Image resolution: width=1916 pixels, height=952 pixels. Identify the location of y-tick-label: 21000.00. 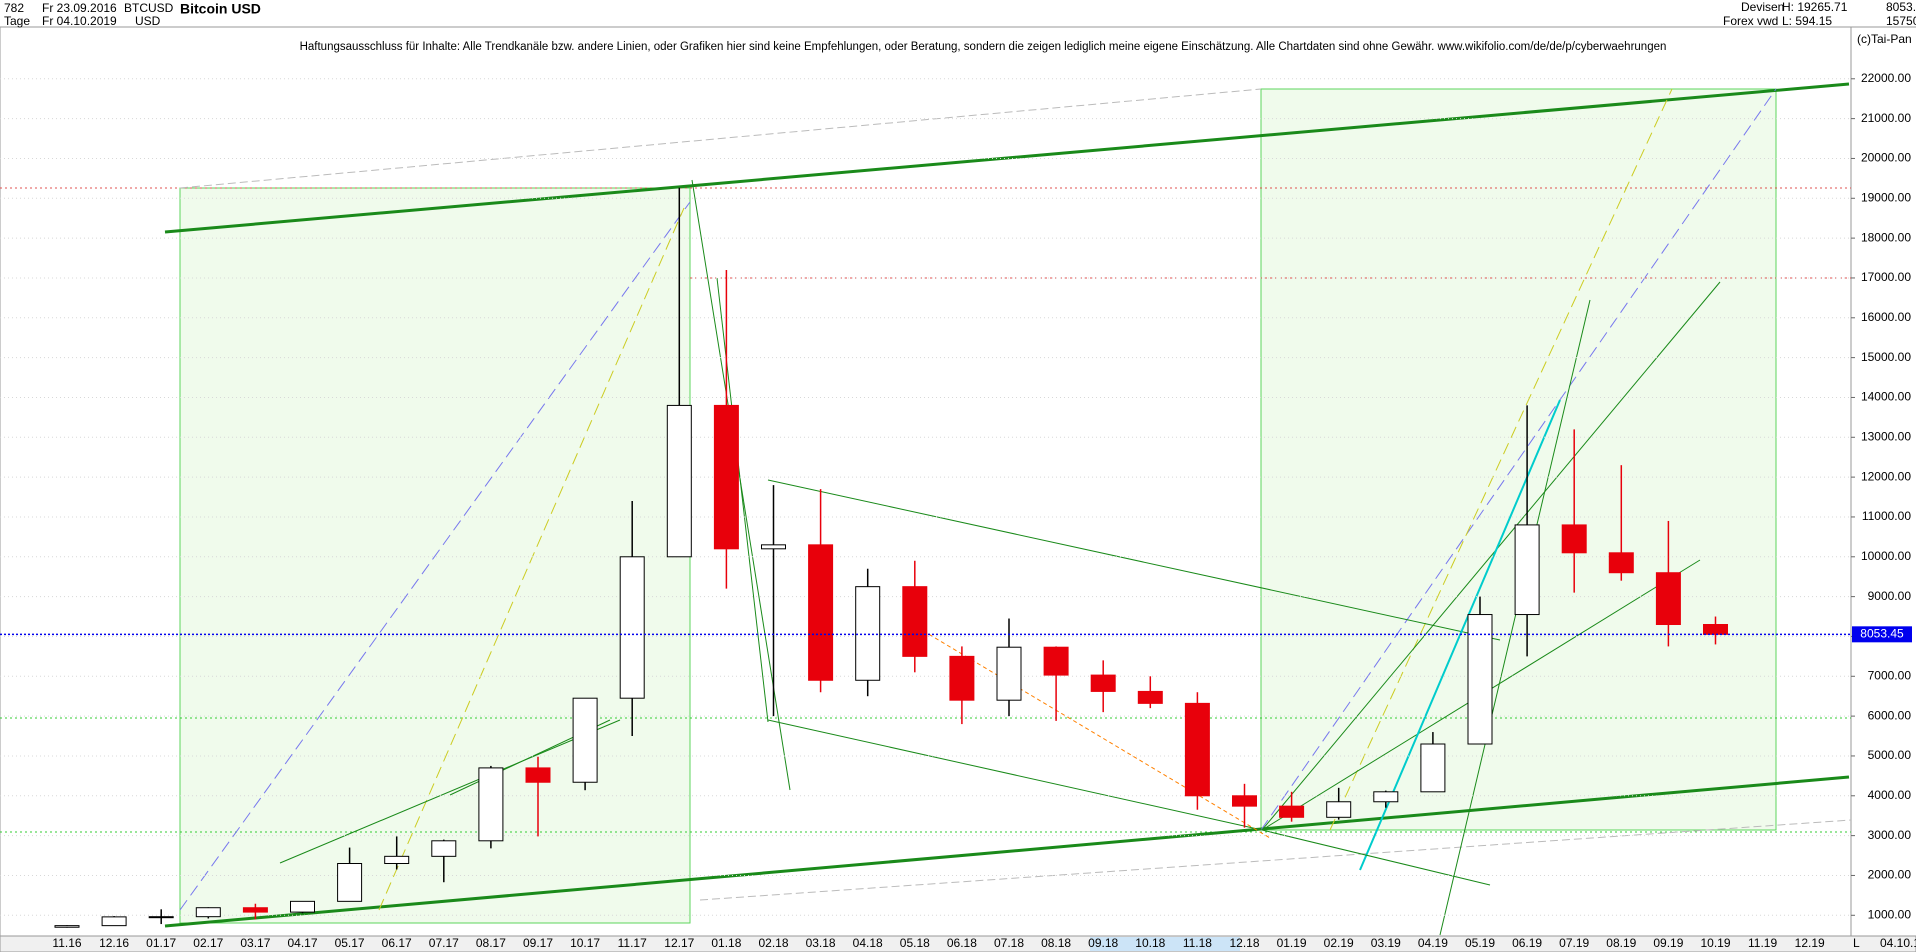
(1886, 118).